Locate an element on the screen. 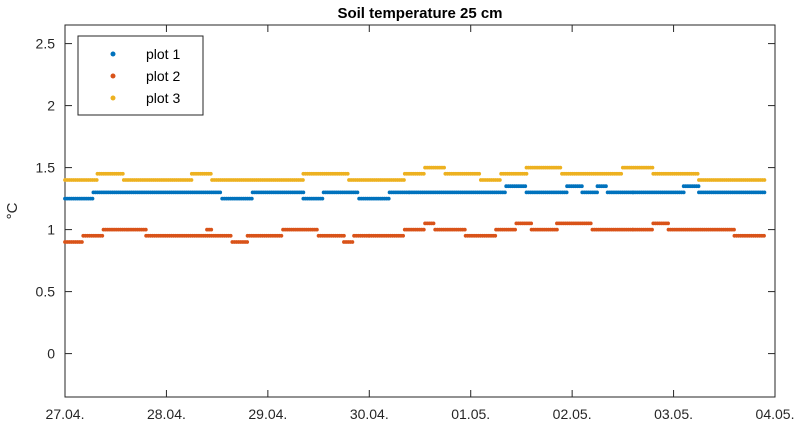 Image resolution: width=800 pixels, height=427 pixels. x-tick-label: 01.05. is located at coordinates (470, 414).